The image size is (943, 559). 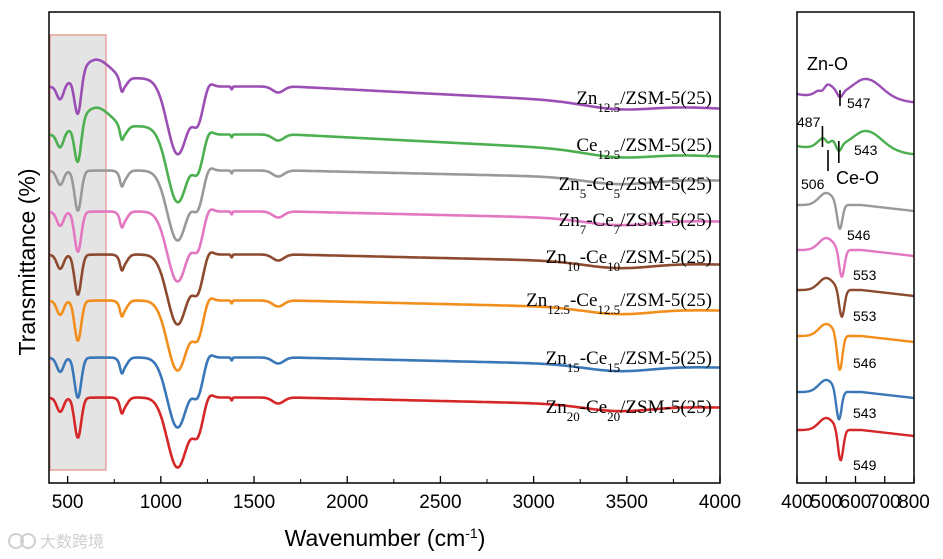 What do you see at coordinates (72, 541) in the screenshot?
I see `watermark-text: 大数跨境` at bounding box center [72, 541].